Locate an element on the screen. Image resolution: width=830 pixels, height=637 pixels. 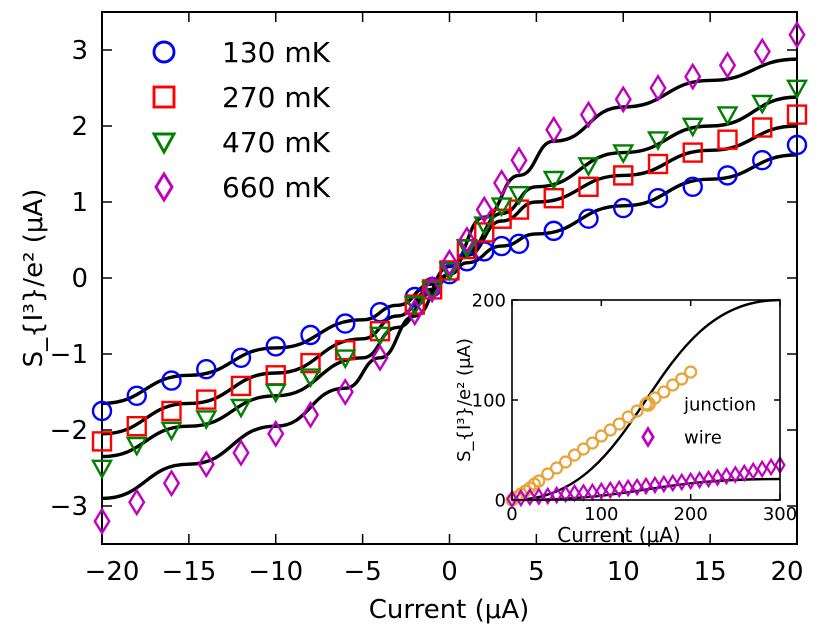
inset-fit-line-junction is located at coordinates (646, 400).